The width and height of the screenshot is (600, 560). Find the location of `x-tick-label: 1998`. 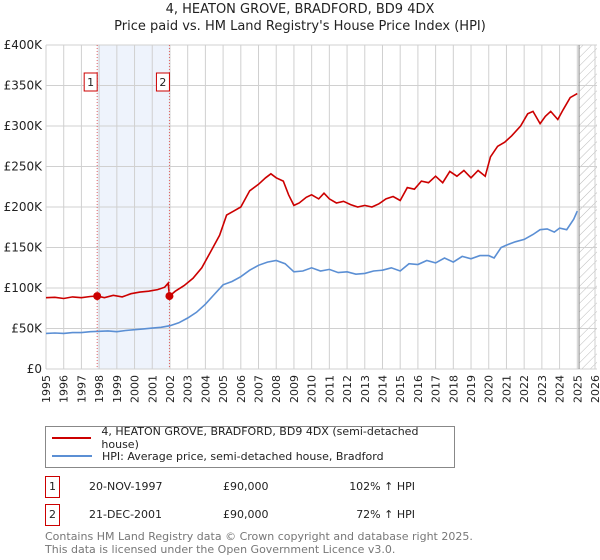

x-tick-label: 1998 is located at coordinates (99, 389).